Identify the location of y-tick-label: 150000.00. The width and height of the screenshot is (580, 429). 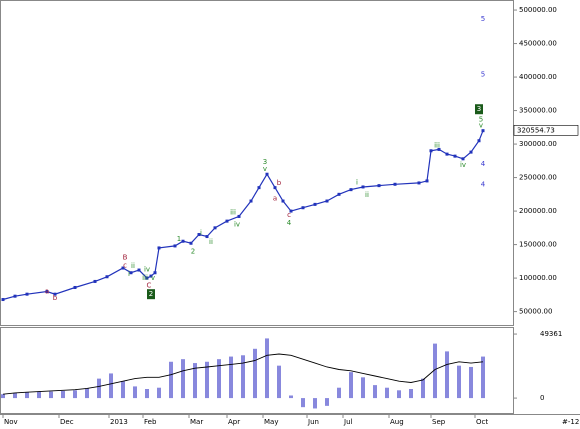
(538, 245).